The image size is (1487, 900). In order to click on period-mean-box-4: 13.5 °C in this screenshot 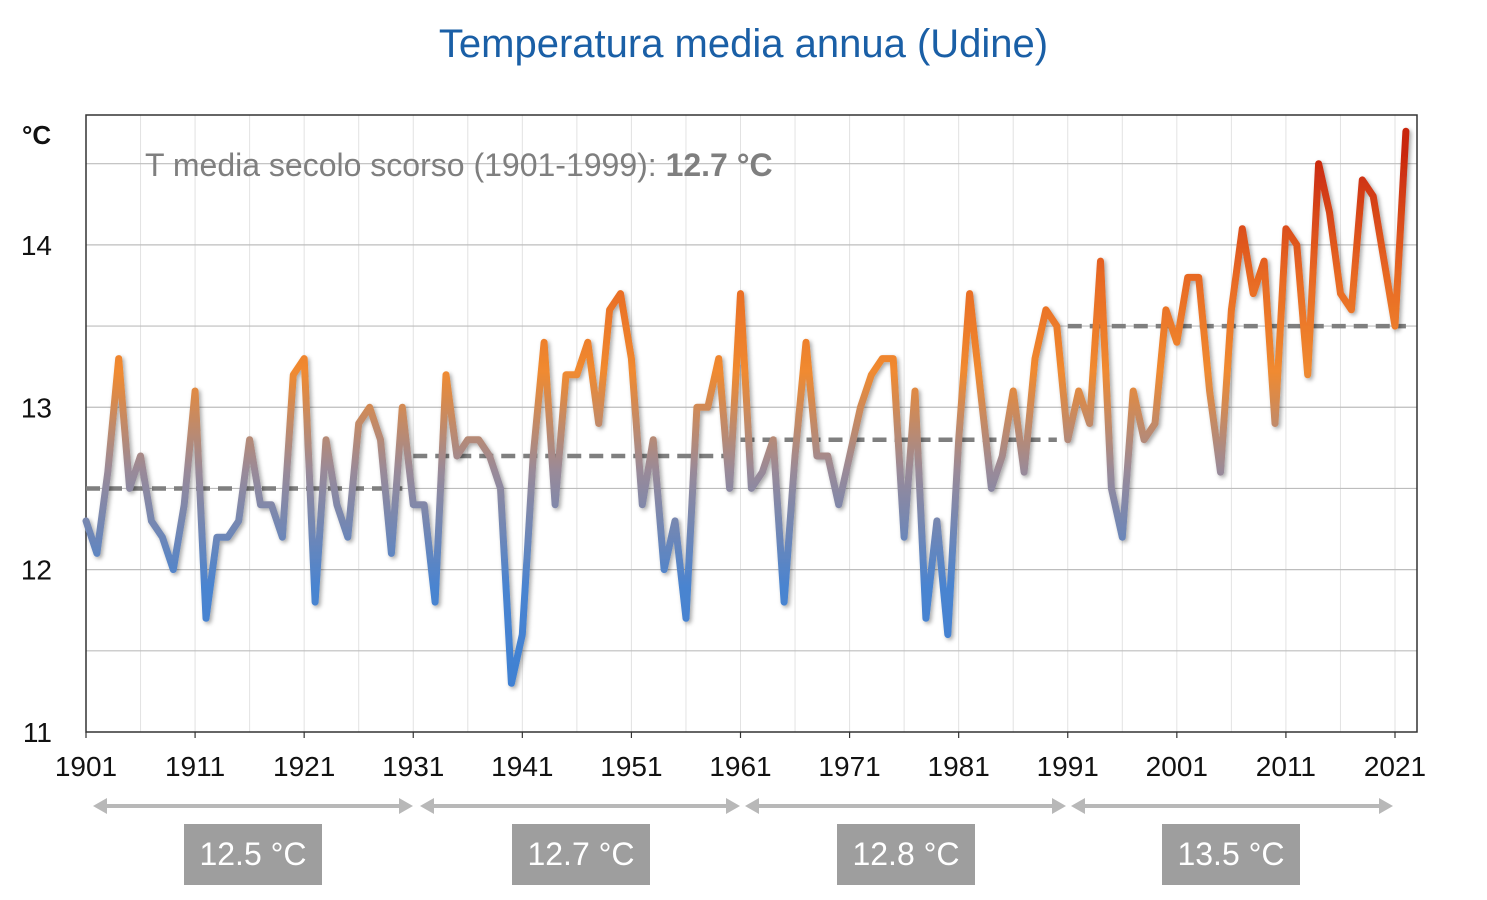, I will do `click(1231, 854)`.